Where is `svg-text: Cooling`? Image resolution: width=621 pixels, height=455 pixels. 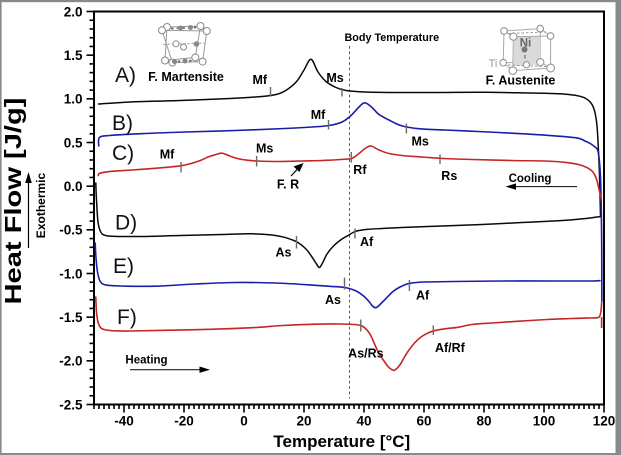
svg-text: Cooling is located at coordinates (530, 179).